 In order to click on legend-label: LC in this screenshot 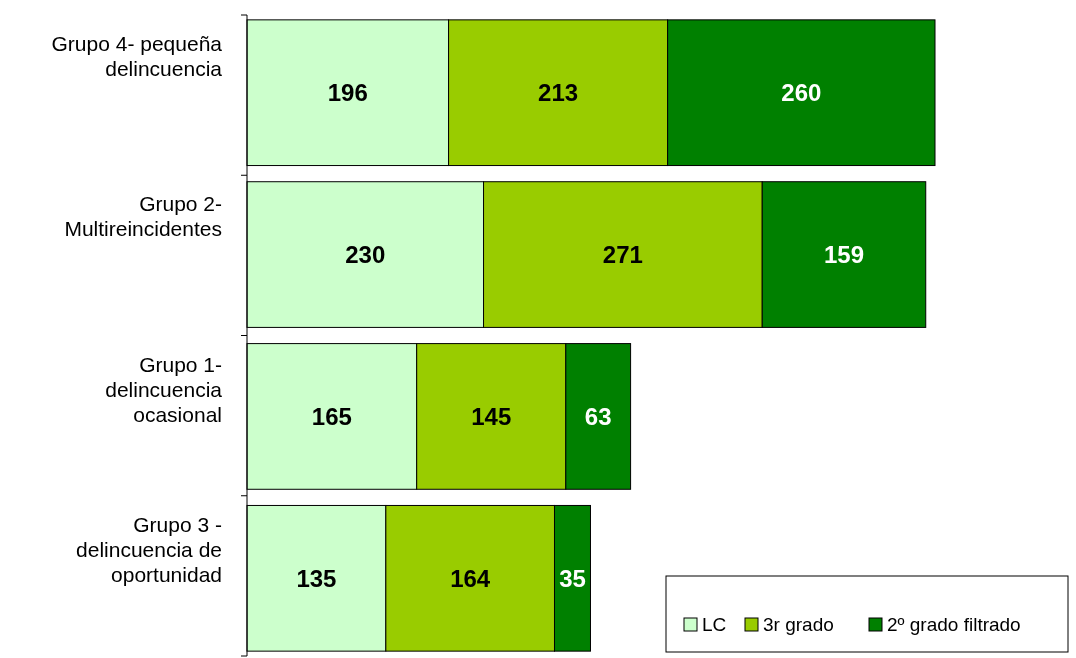, I will do `click(714, 624)`.